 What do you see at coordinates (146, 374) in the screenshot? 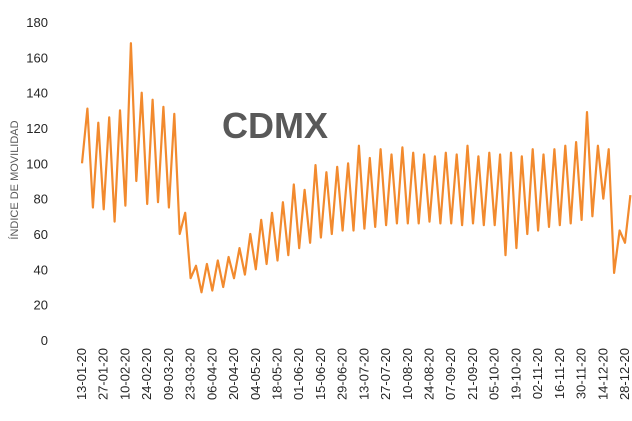
I see `x-tick-label: 24-02-20` at bounding box center [146, 374].